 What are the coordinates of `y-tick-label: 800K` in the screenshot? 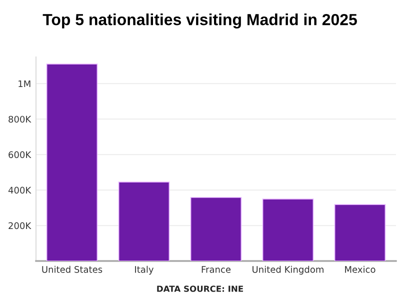 It's located at (20, 119).